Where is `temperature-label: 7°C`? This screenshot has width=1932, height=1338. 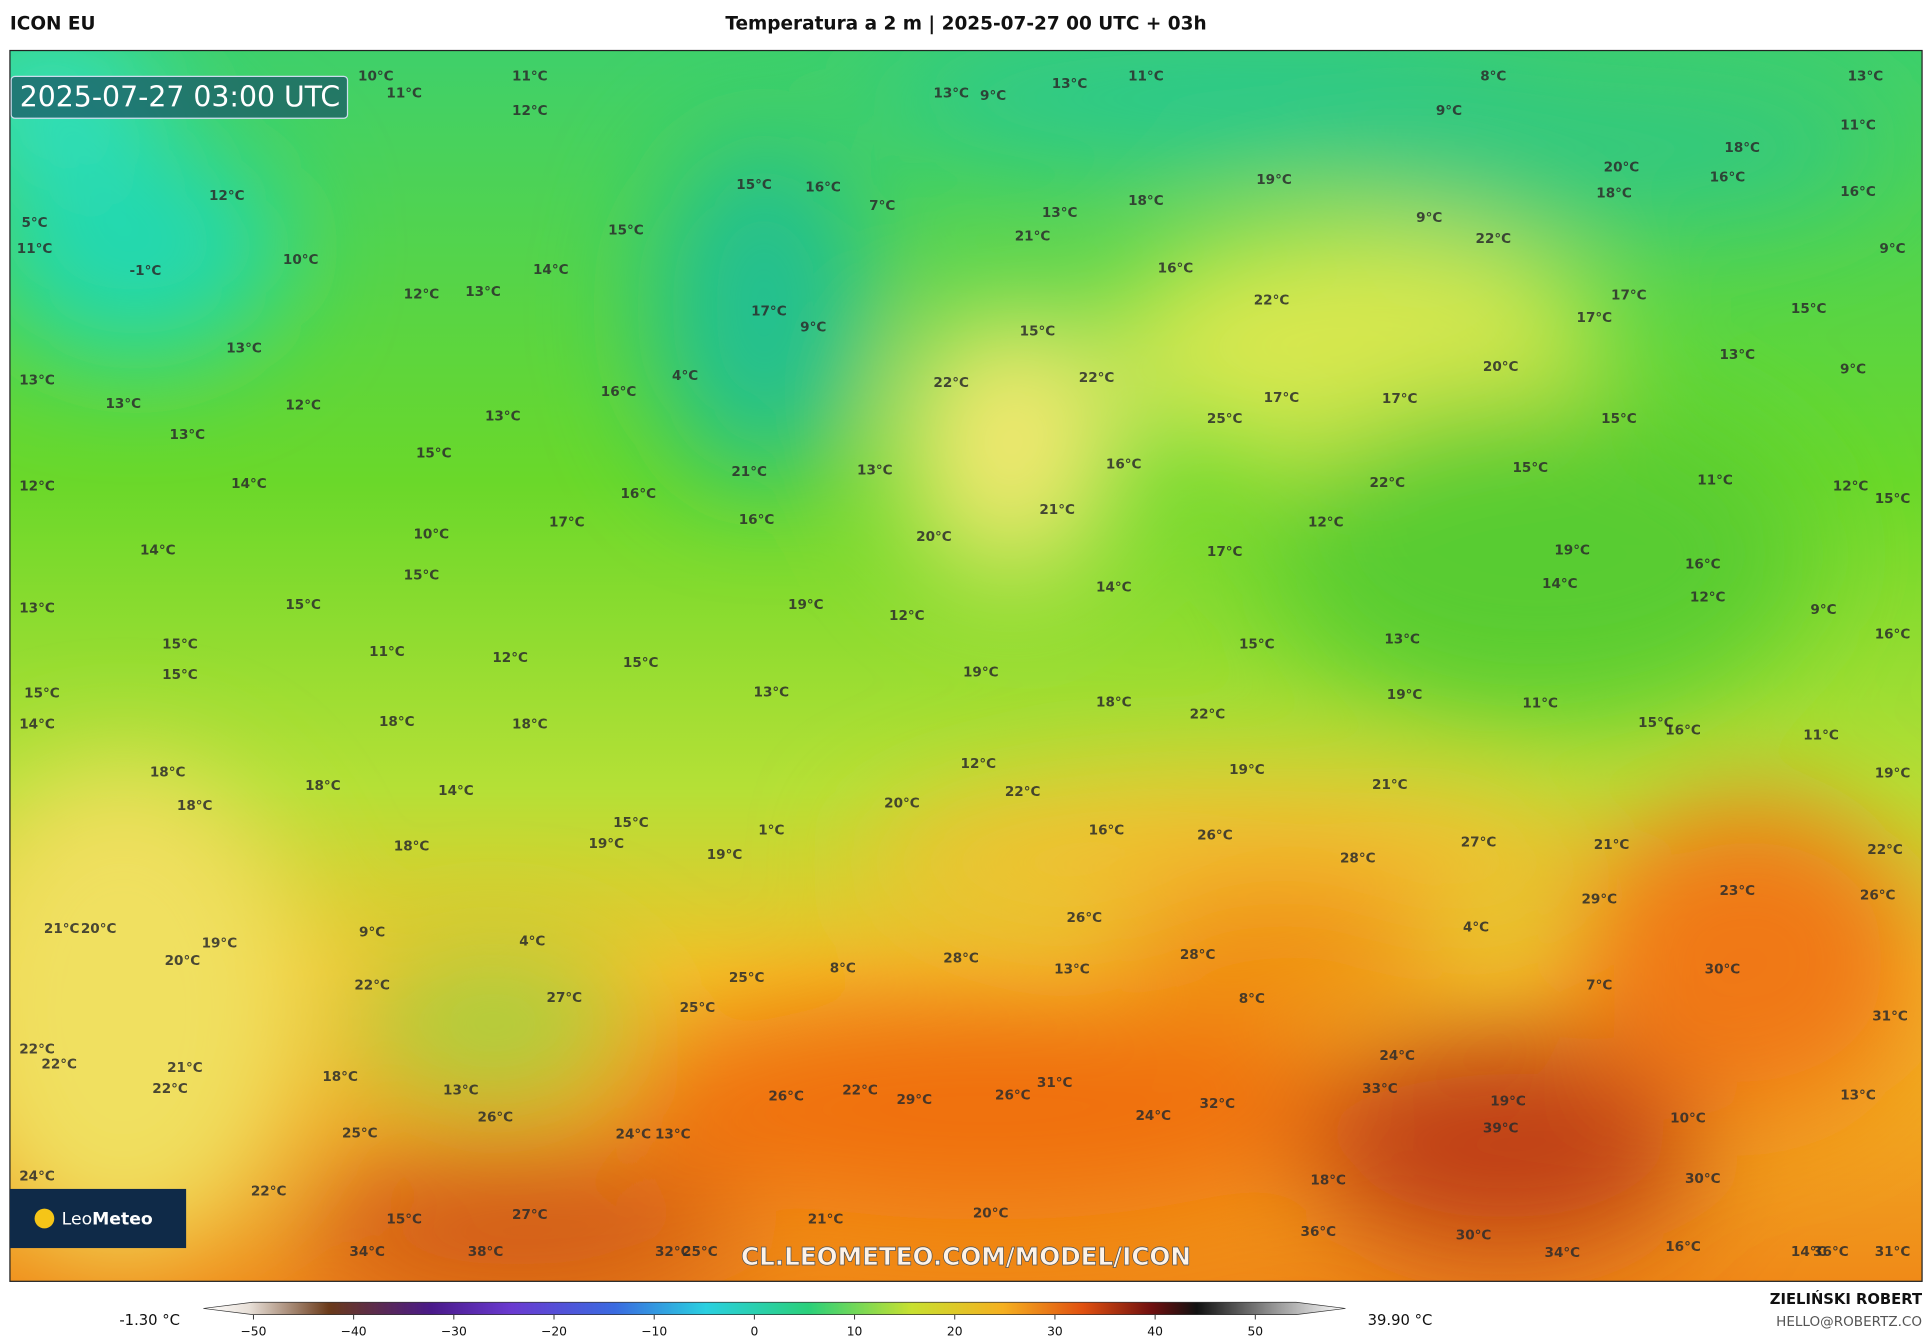
temperature-label: 7°C is located at coordinates (882, 206).